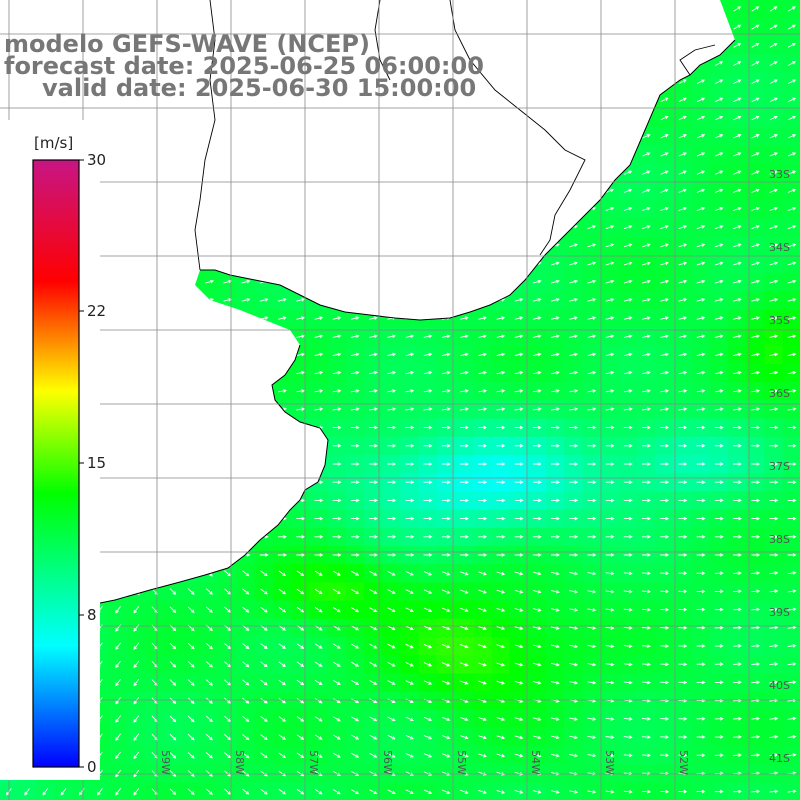  What do you see at coordinates (779, 612) in the screenshot?
I see `lat-label: 39S` at bounding box center [779, 612].